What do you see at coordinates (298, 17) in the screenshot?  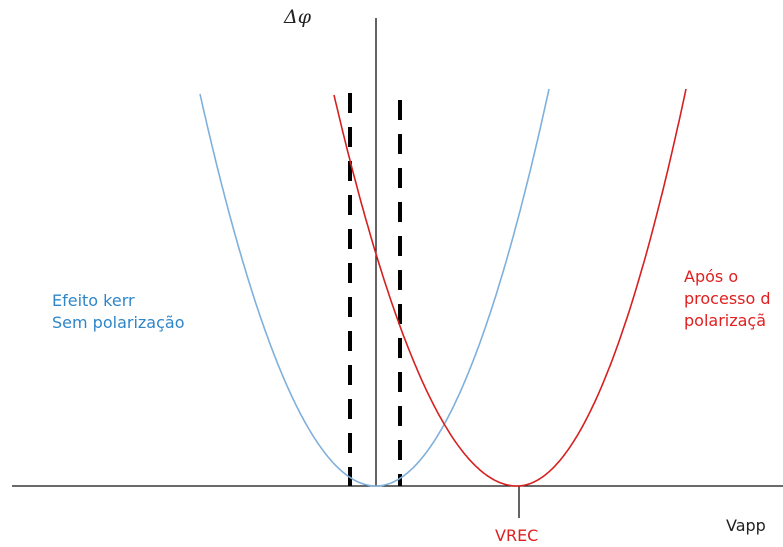 I see `y-axis-label: Δφ` at bounding box center [298, 17].